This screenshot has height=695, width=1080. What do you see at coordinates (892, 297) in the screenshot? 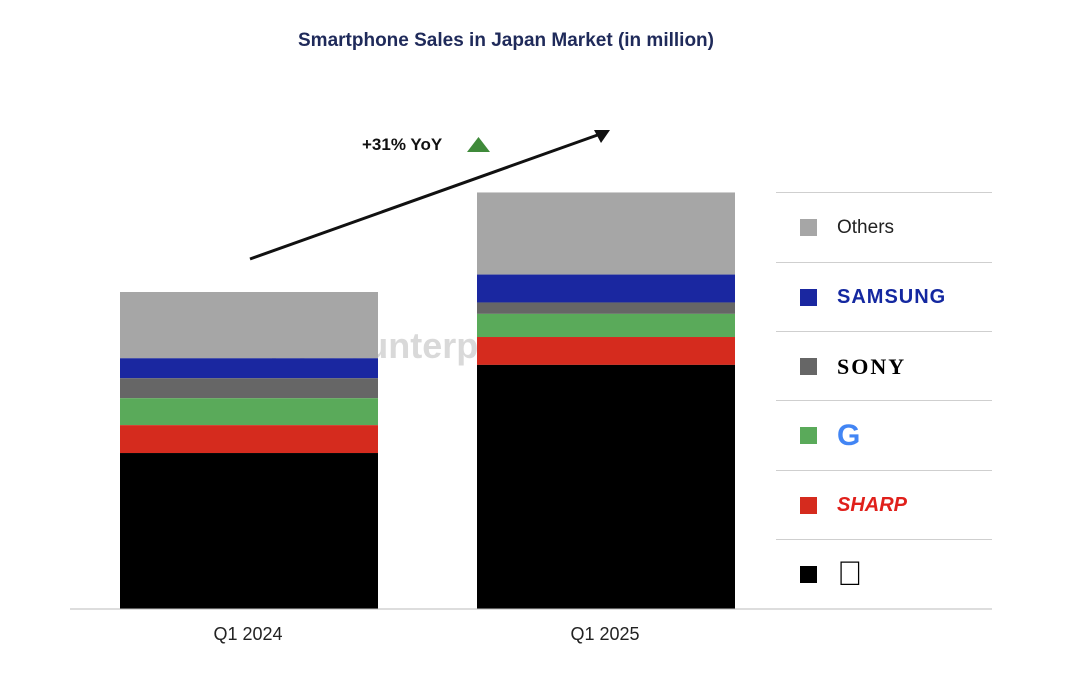
I see `samsung-logo: SAMSUNG` at bounding box center [892, 297].